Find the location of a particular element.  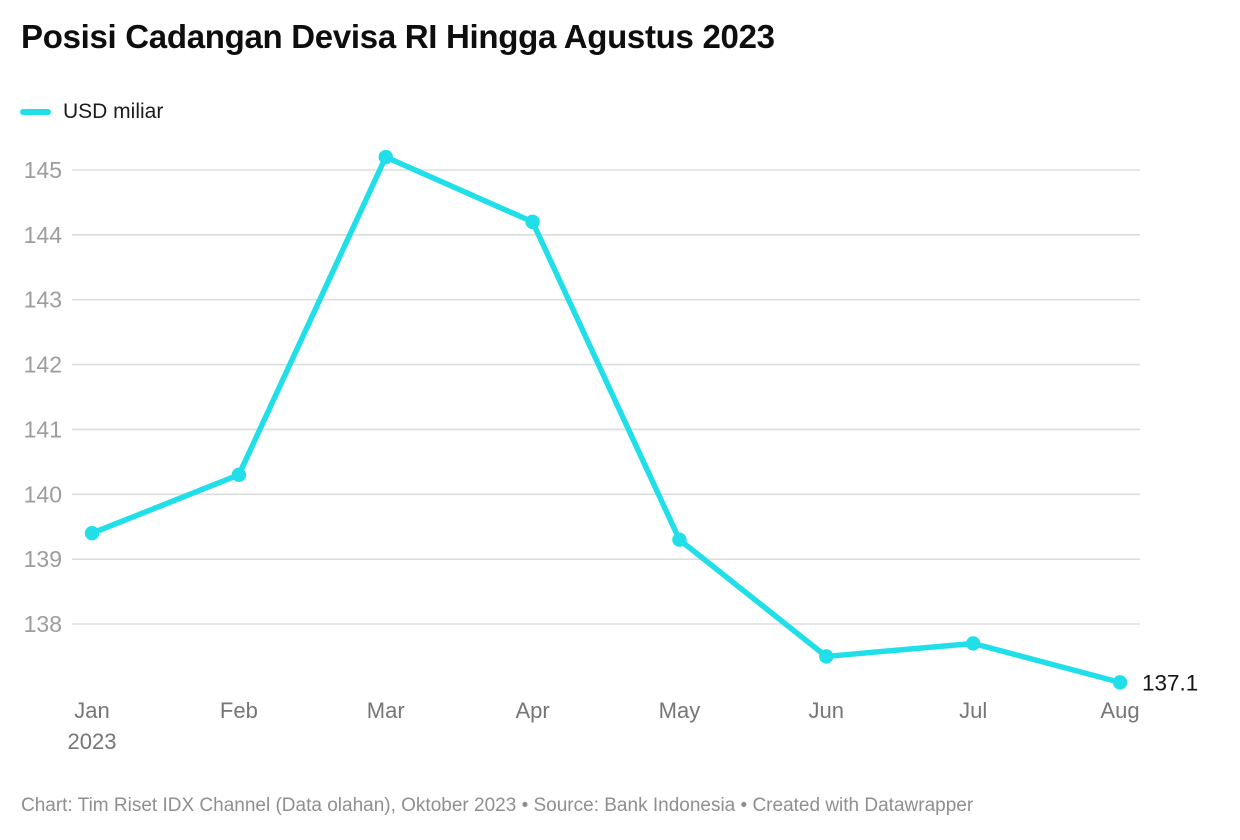

y-tick-label: 145 is located at coordinates (43, 170).